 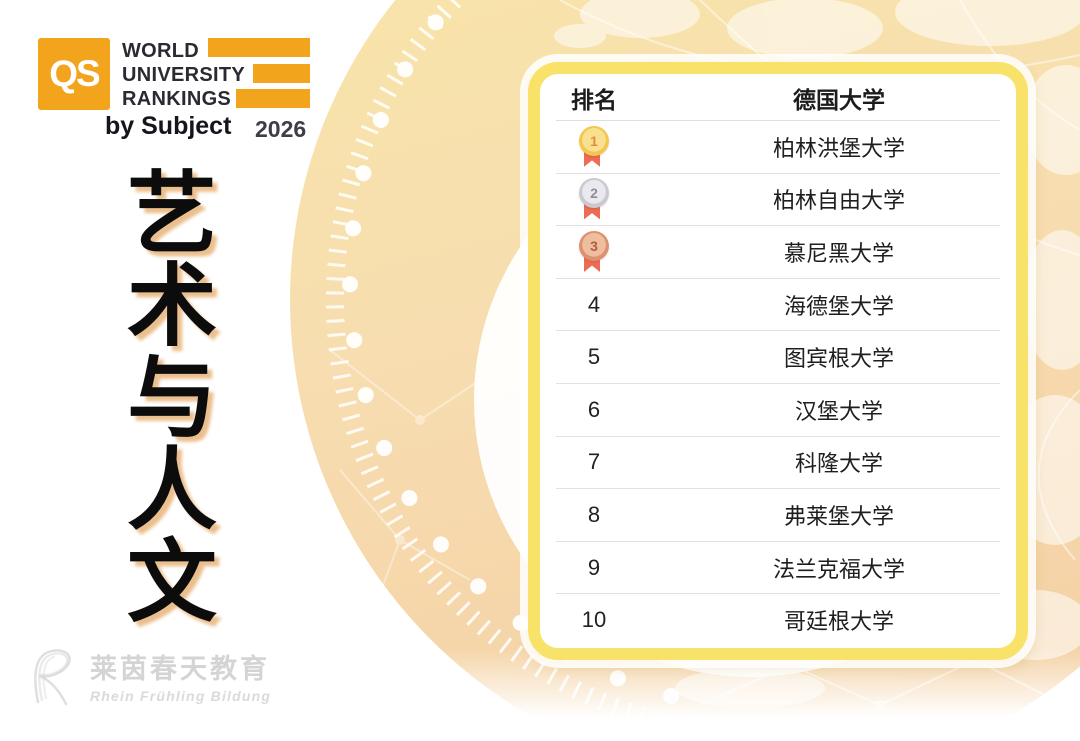 I want to click on rank-number: 6, so click(x=594, y=409).